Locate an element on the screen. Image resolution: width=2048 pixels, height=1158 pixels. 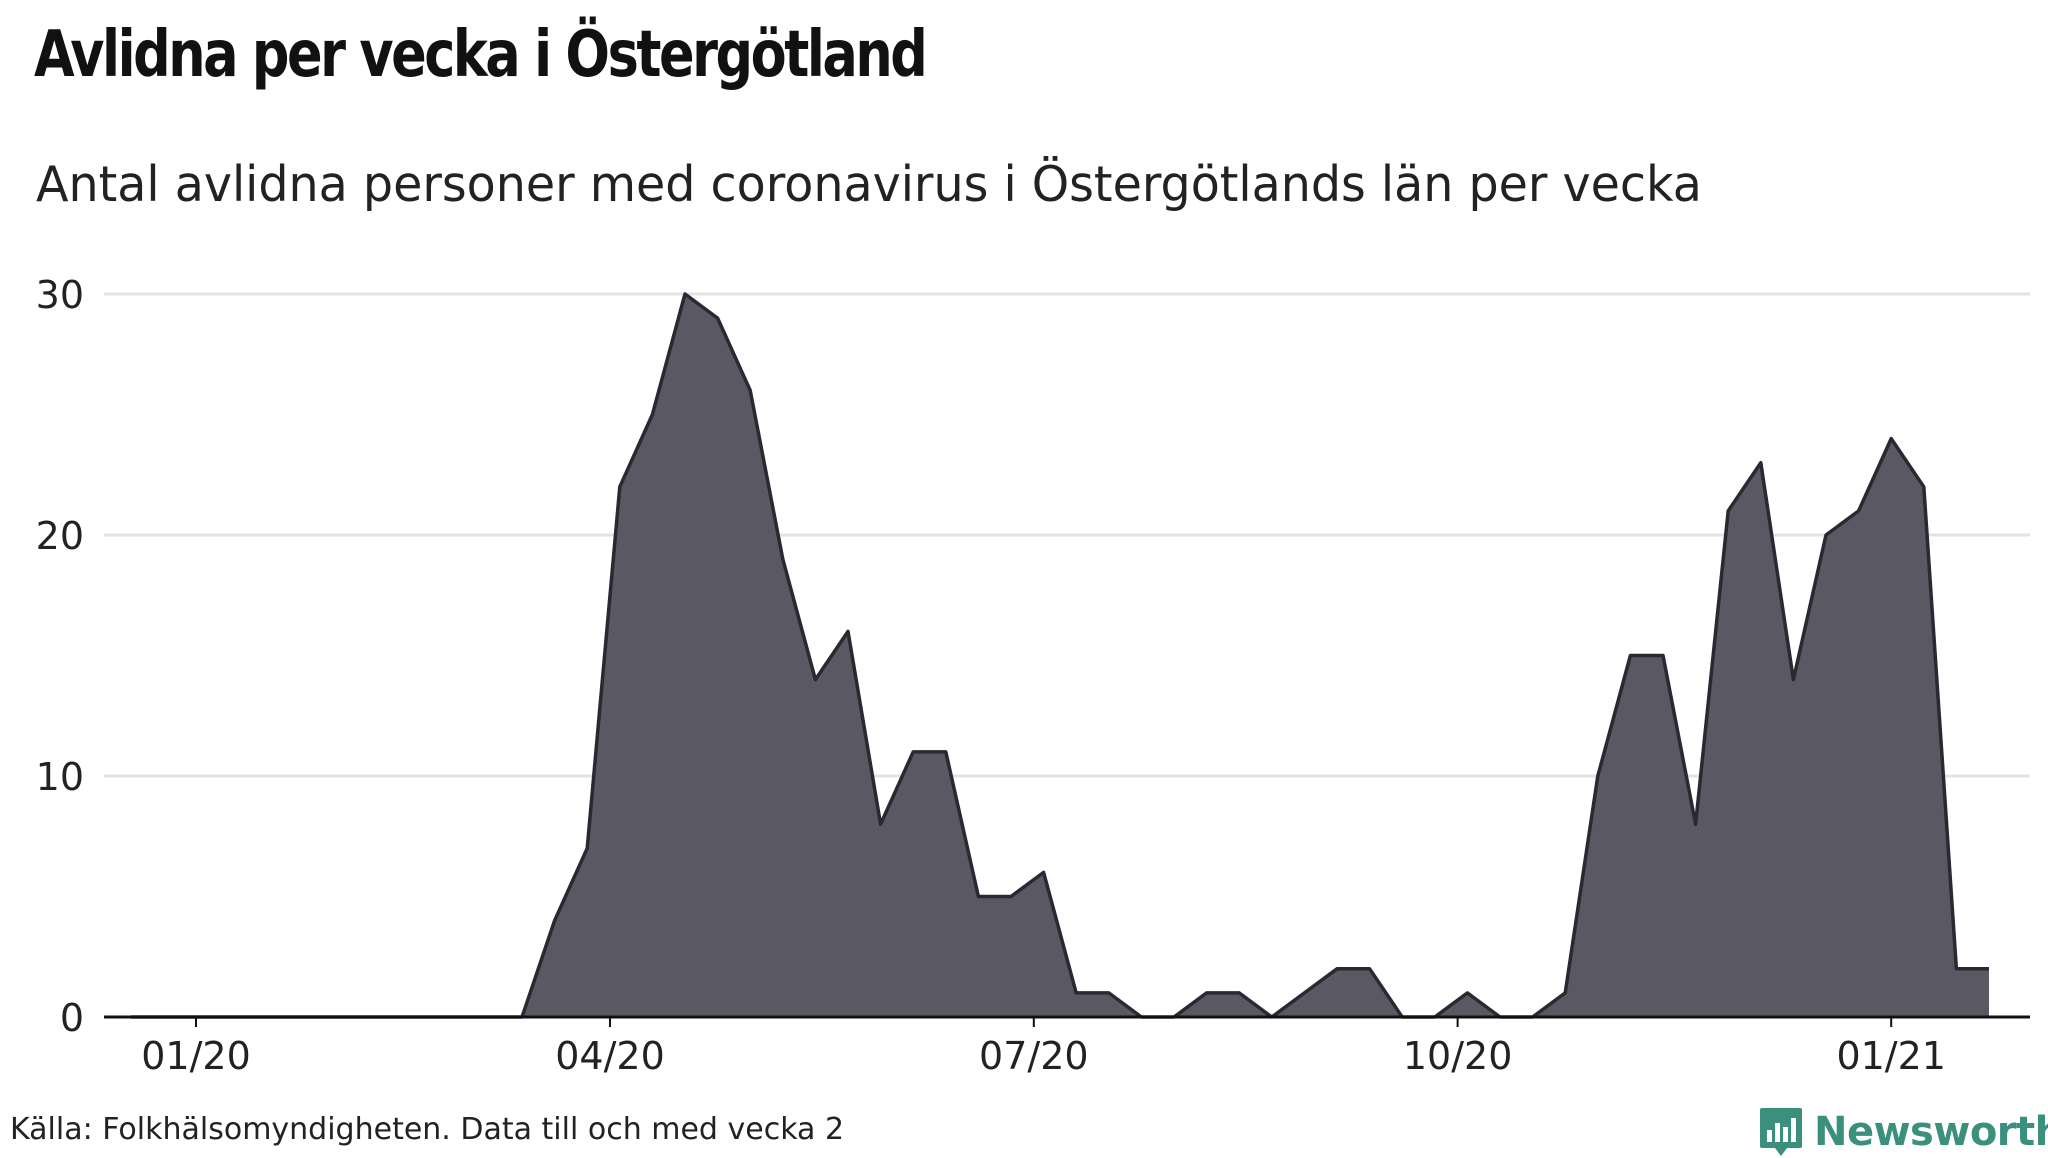
y-tick-label: 0 is located at coordinates (72, 1018).